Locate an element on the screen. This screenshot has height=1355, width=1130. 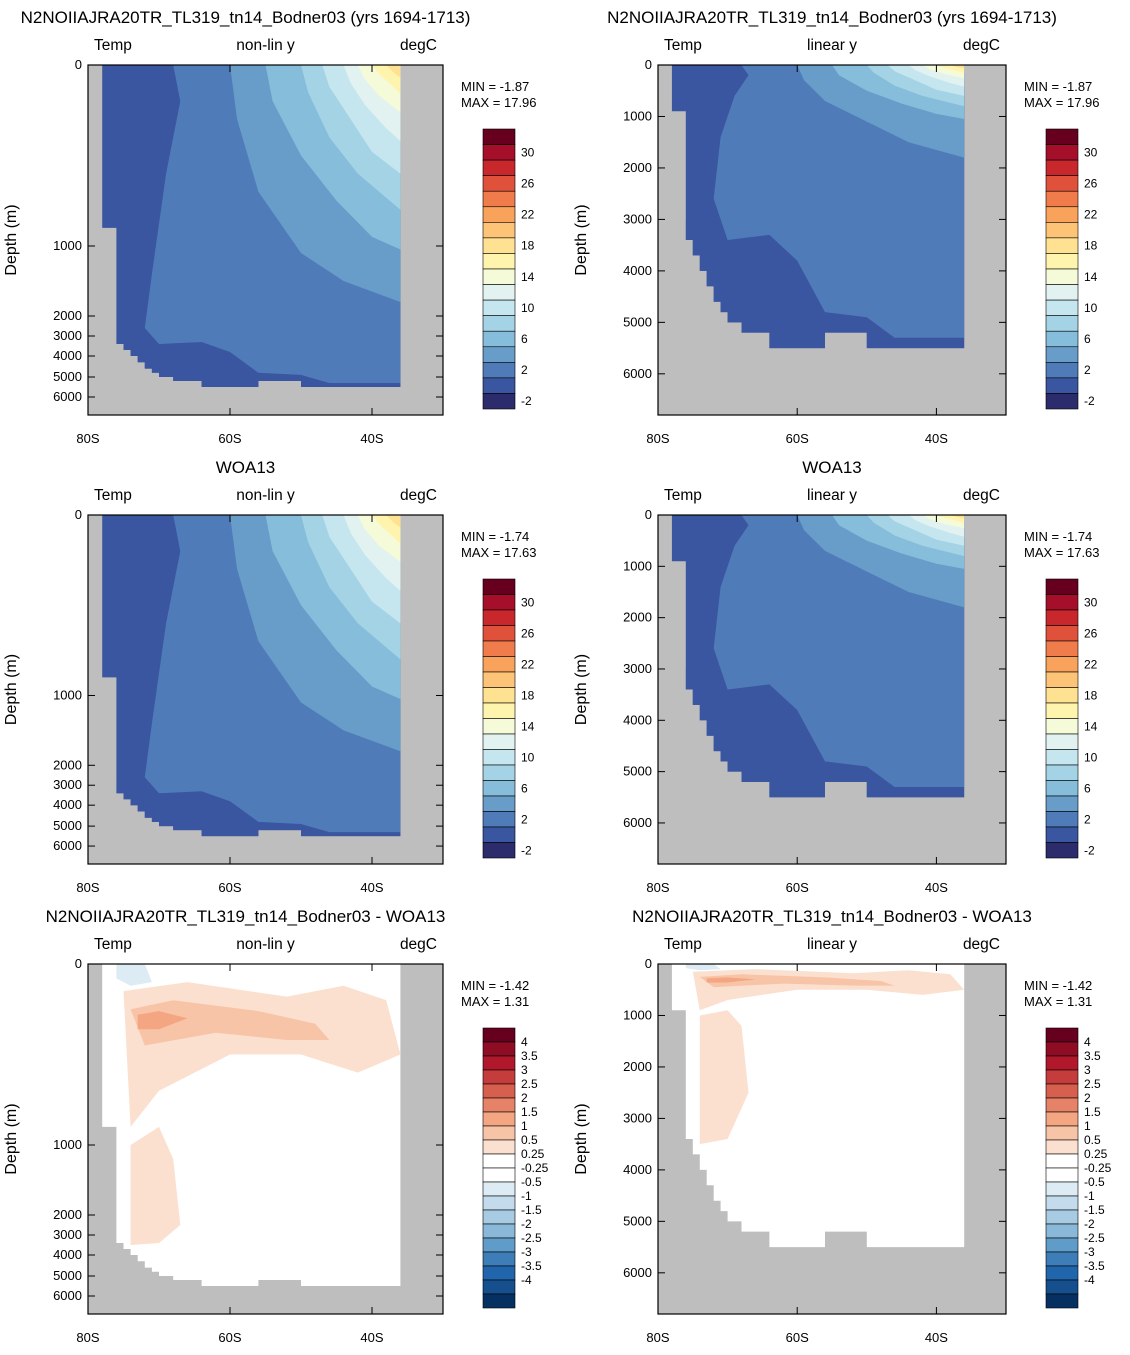
y-axis-label: Depth (m) is located at coordinates (11, 689).